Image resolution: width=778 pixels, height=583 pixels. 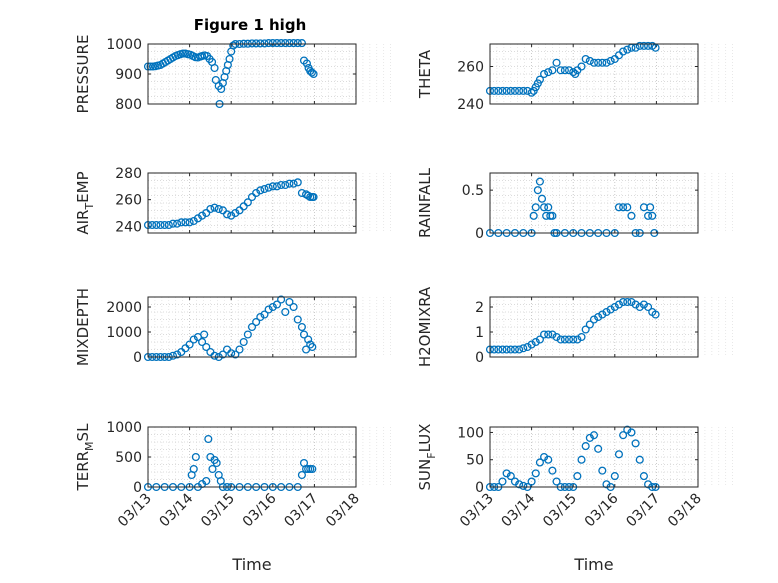 What do you see at coordinates (128, 201) in the screenshot?
I see `y-tick-label: 260` at bounding box center [128, 201].